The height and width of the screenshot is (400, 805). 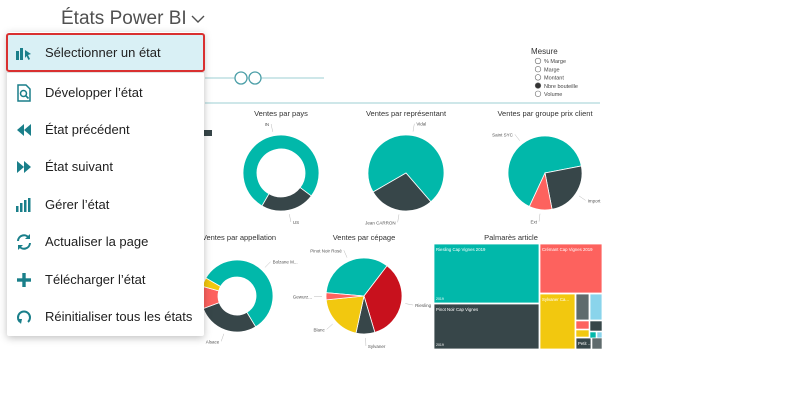 I want to click on menu-item-reset-all-reports: Réinitialiser tous les états, so click(x=105, y=316).